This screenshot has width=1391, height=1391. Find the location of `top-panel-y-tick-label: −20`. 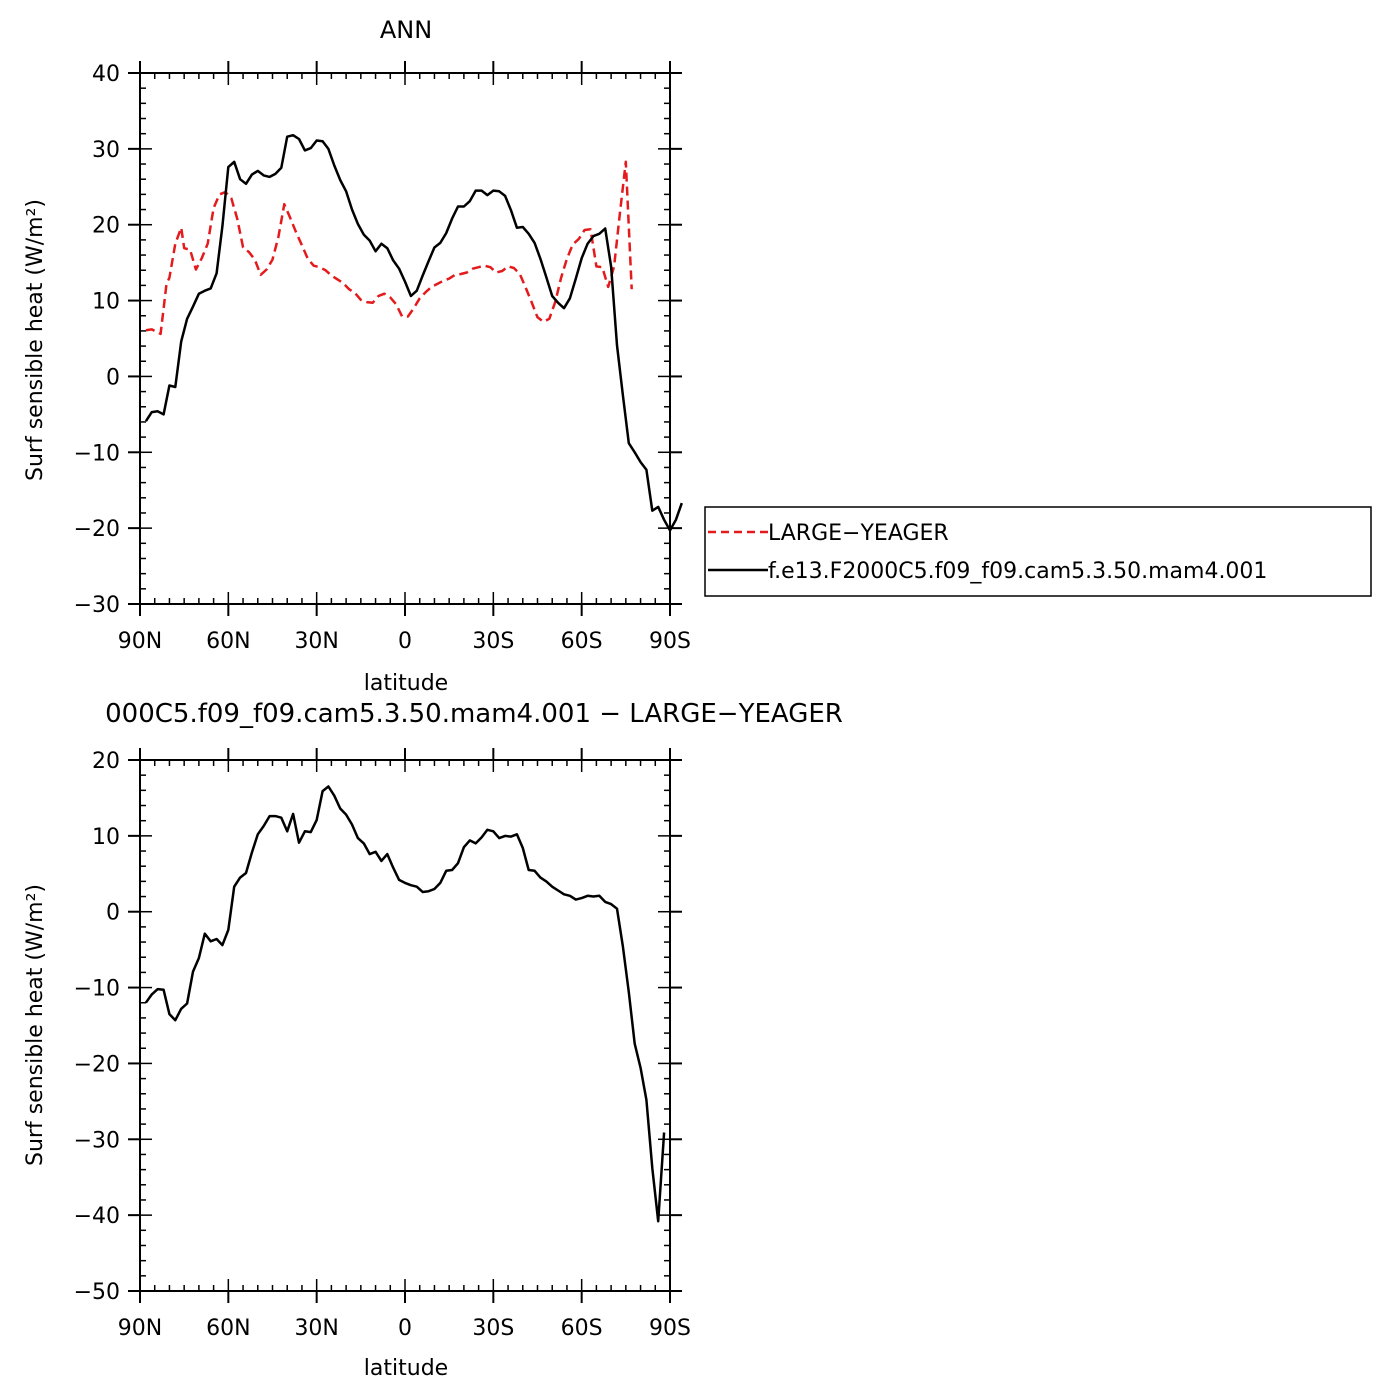

top-panel-y-tick-label: −20 is located at coordinates (97, 529).